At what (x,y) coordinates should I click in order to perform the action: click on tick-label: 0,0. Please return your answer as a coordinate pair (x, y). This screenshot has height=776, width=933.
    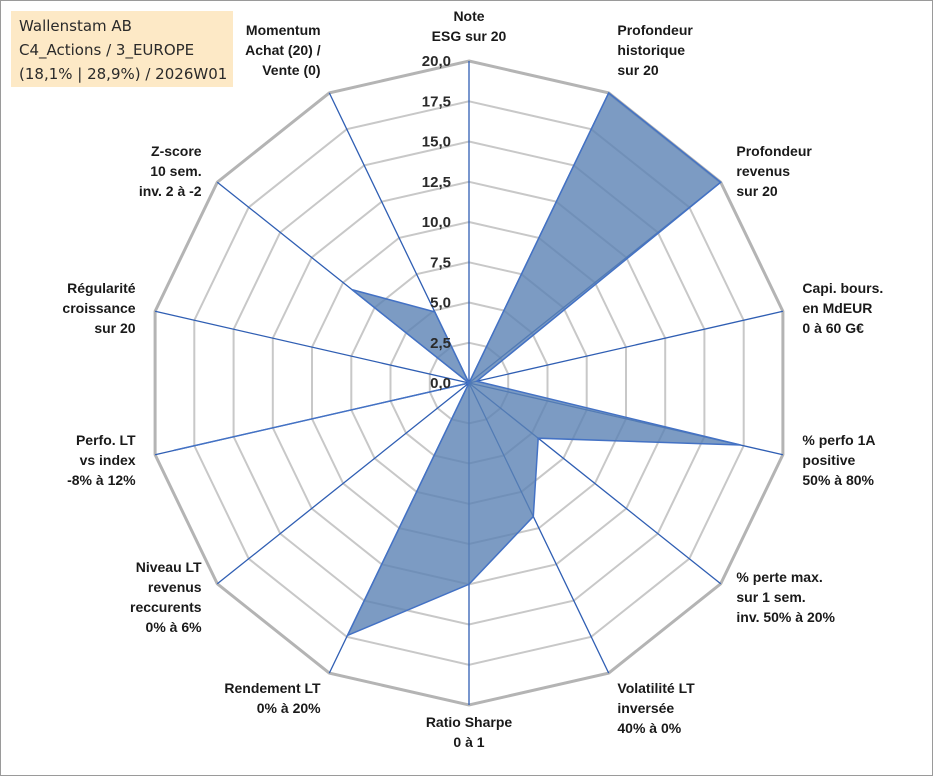
    Looking at the image, I should click on (440, 383).